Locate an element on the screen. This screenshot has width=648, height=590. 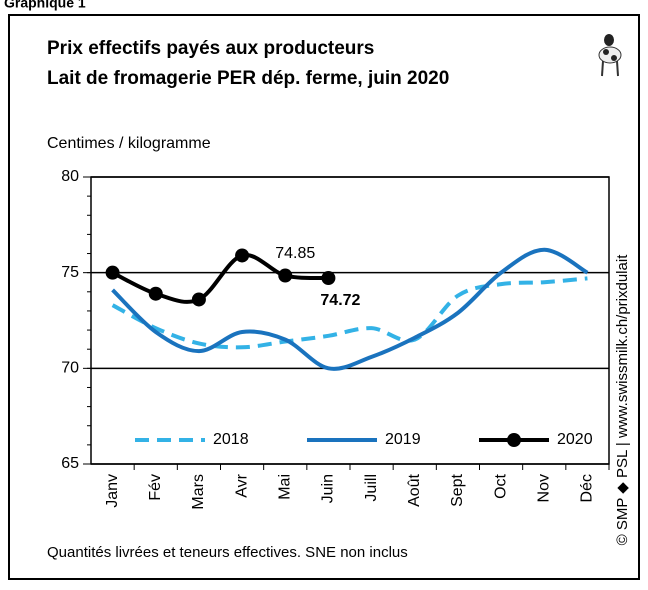
x-tick-label: Juill is located at coordinates (371, 488).